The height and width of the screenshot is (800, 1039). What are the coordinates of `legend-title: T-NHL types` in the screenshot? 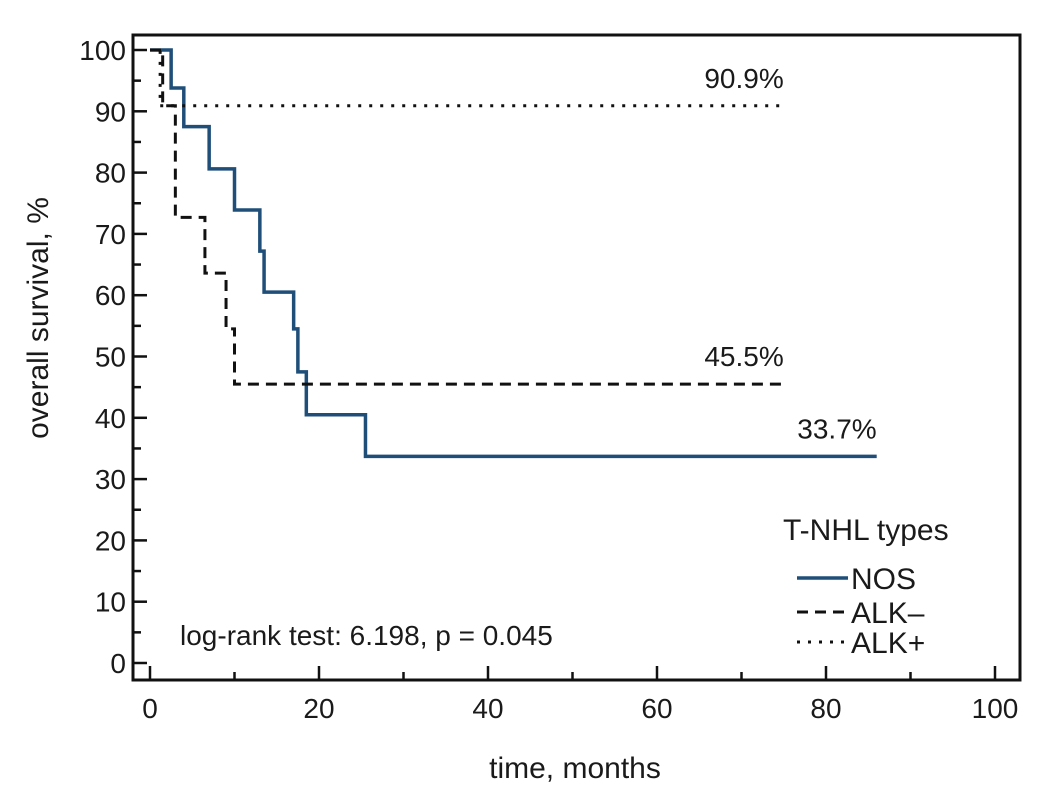 It's located at (866, 530).